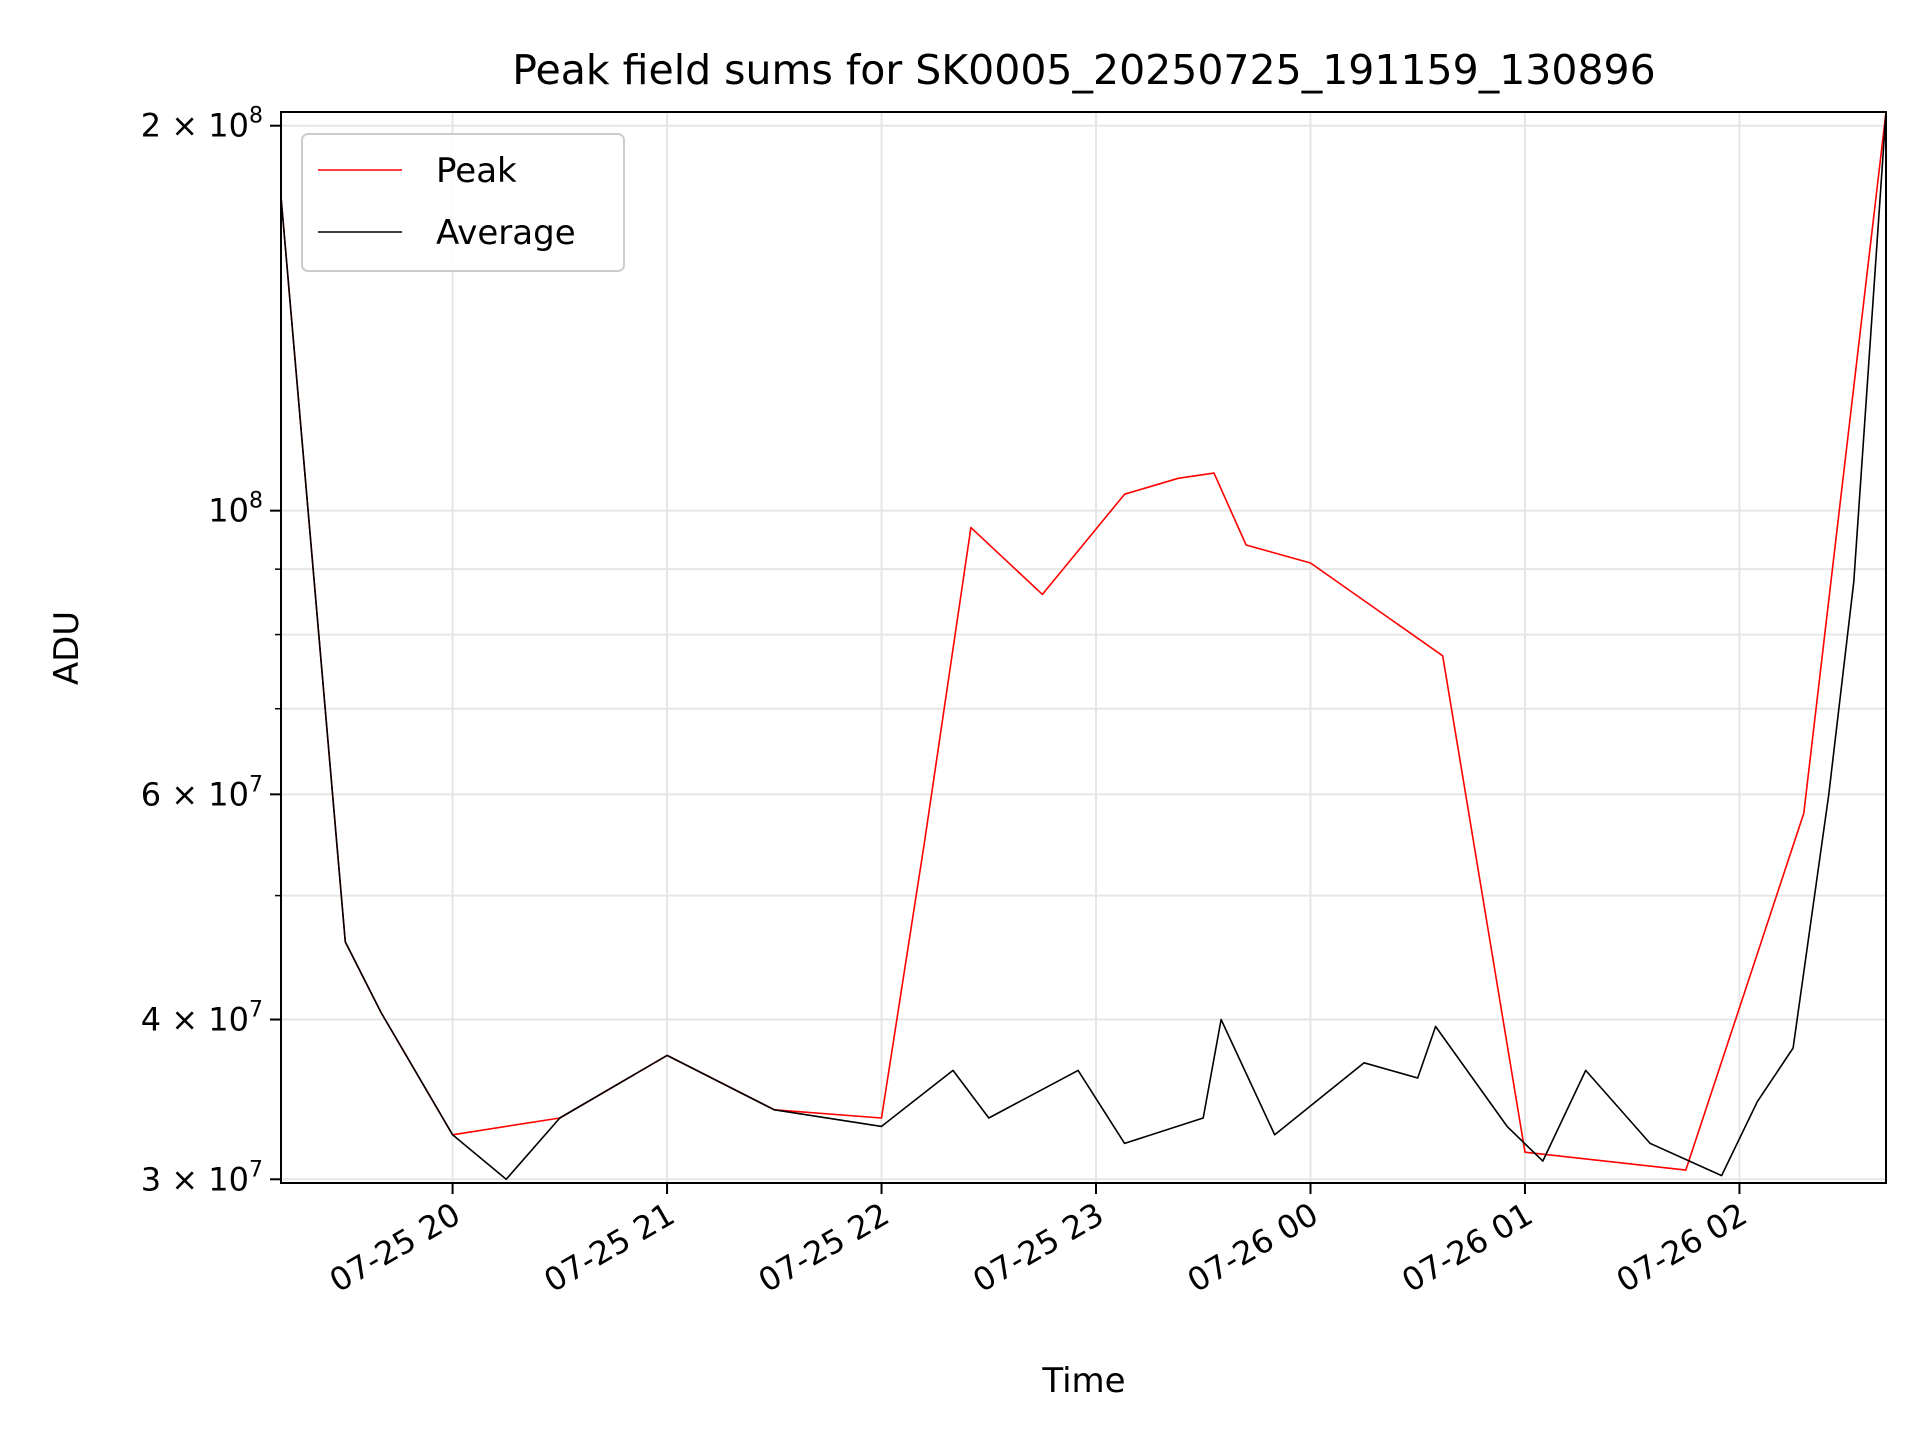 The image size is (1920, 1440). I want to click on legend: Peak Average, so click(463, 202).